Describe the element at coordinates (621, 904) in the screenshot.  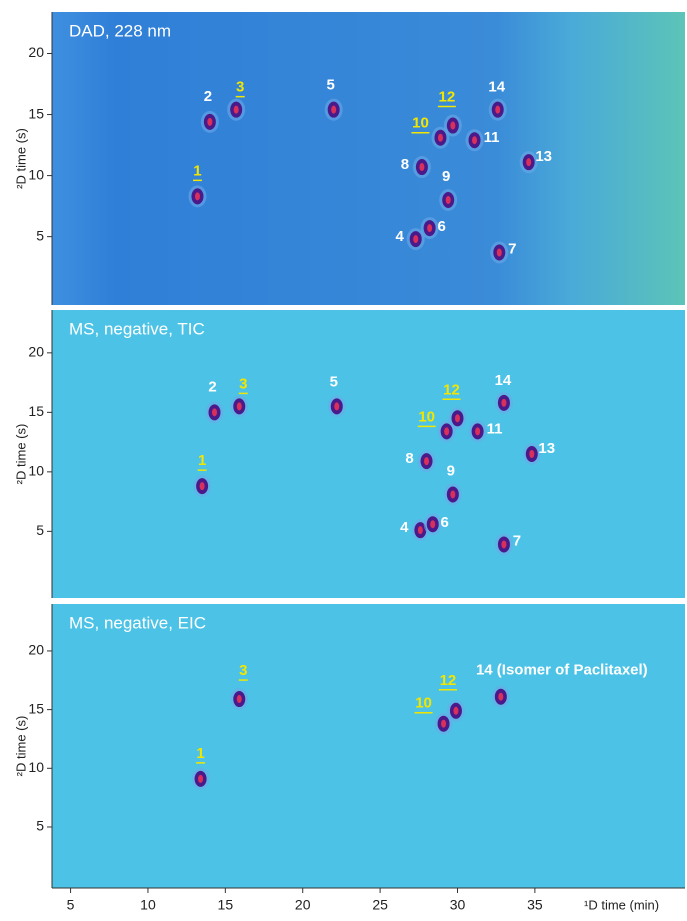
I see `x-axis-title: ¹D time (min)` at that location.